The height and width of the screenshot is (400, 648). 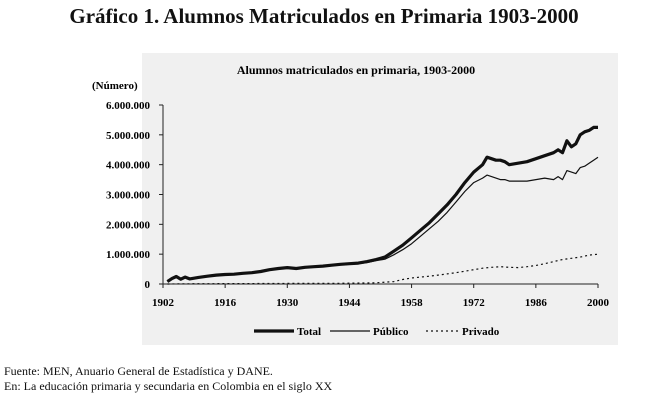 What do you see at coordinates (163, 303) in the screenshot?
I see `x-tick-label: 1902` at bounding box center [163, 303].